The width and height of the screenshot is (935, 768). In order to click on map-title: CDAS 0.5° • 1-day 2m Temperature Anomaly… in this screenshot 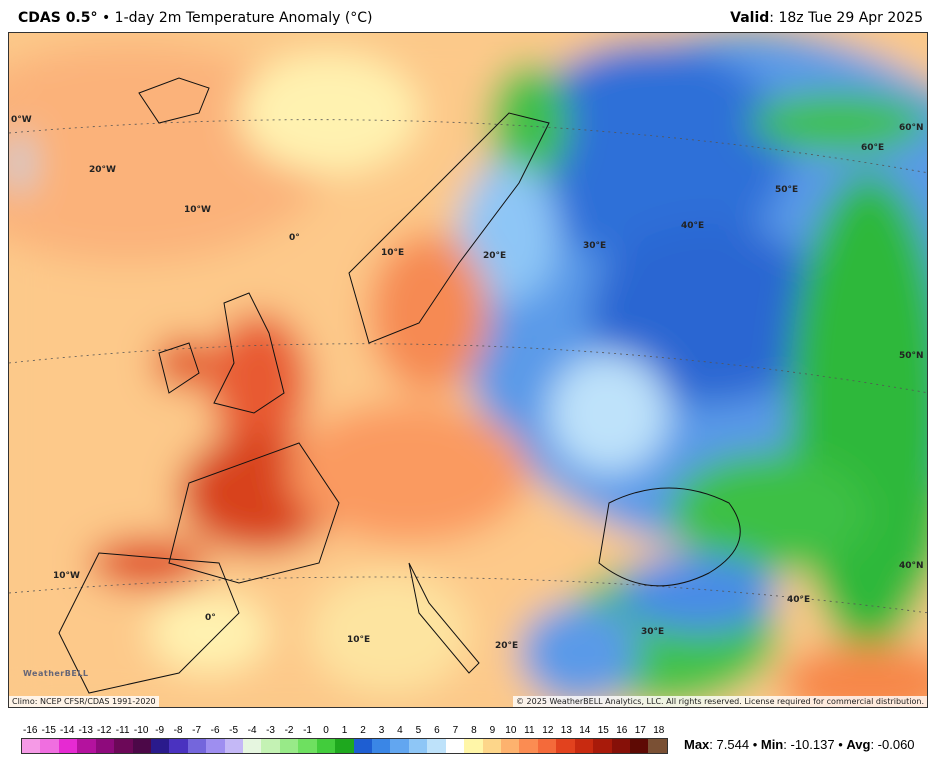, I will do `click(195, 18)`.